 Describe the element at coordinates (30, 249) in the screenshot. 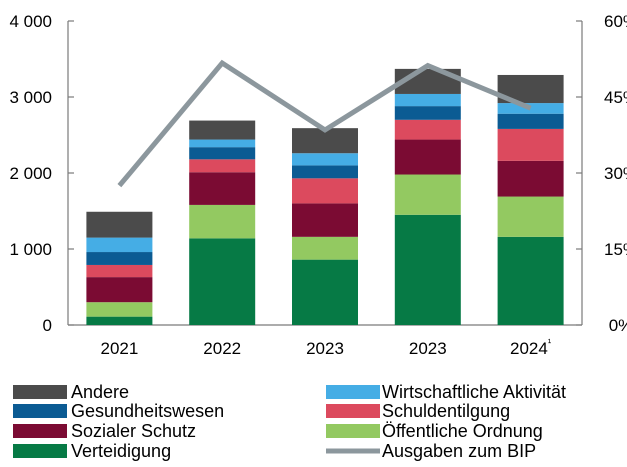

I see `left-tick-label: 1 000` at that location.